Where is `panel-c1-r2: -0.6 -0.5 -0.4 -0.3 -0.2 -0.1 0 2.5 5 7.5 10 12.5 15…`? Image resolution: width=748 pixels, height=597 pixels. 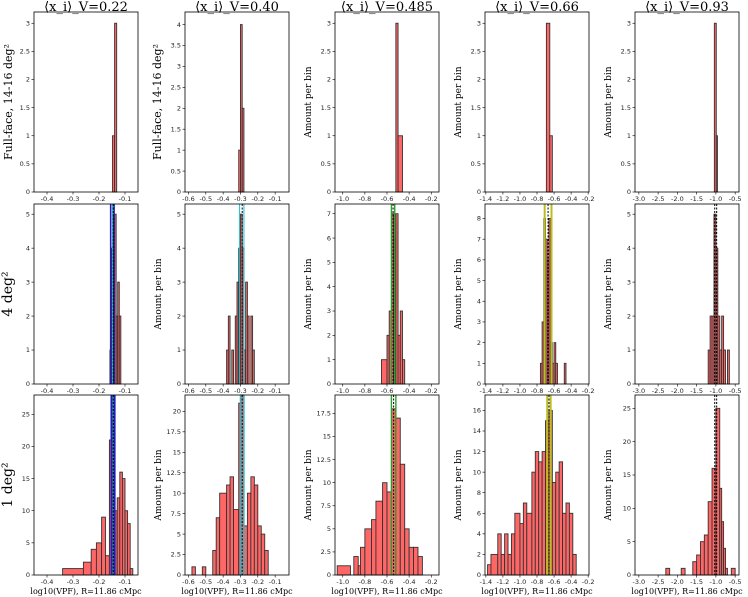
panel-c1-r2: -0.6 -0.5 -0.4 -0.3 -0.2 -0.1 0 2.5 5 7.5 10 12.5 15… is located at coordinates (223, 495).